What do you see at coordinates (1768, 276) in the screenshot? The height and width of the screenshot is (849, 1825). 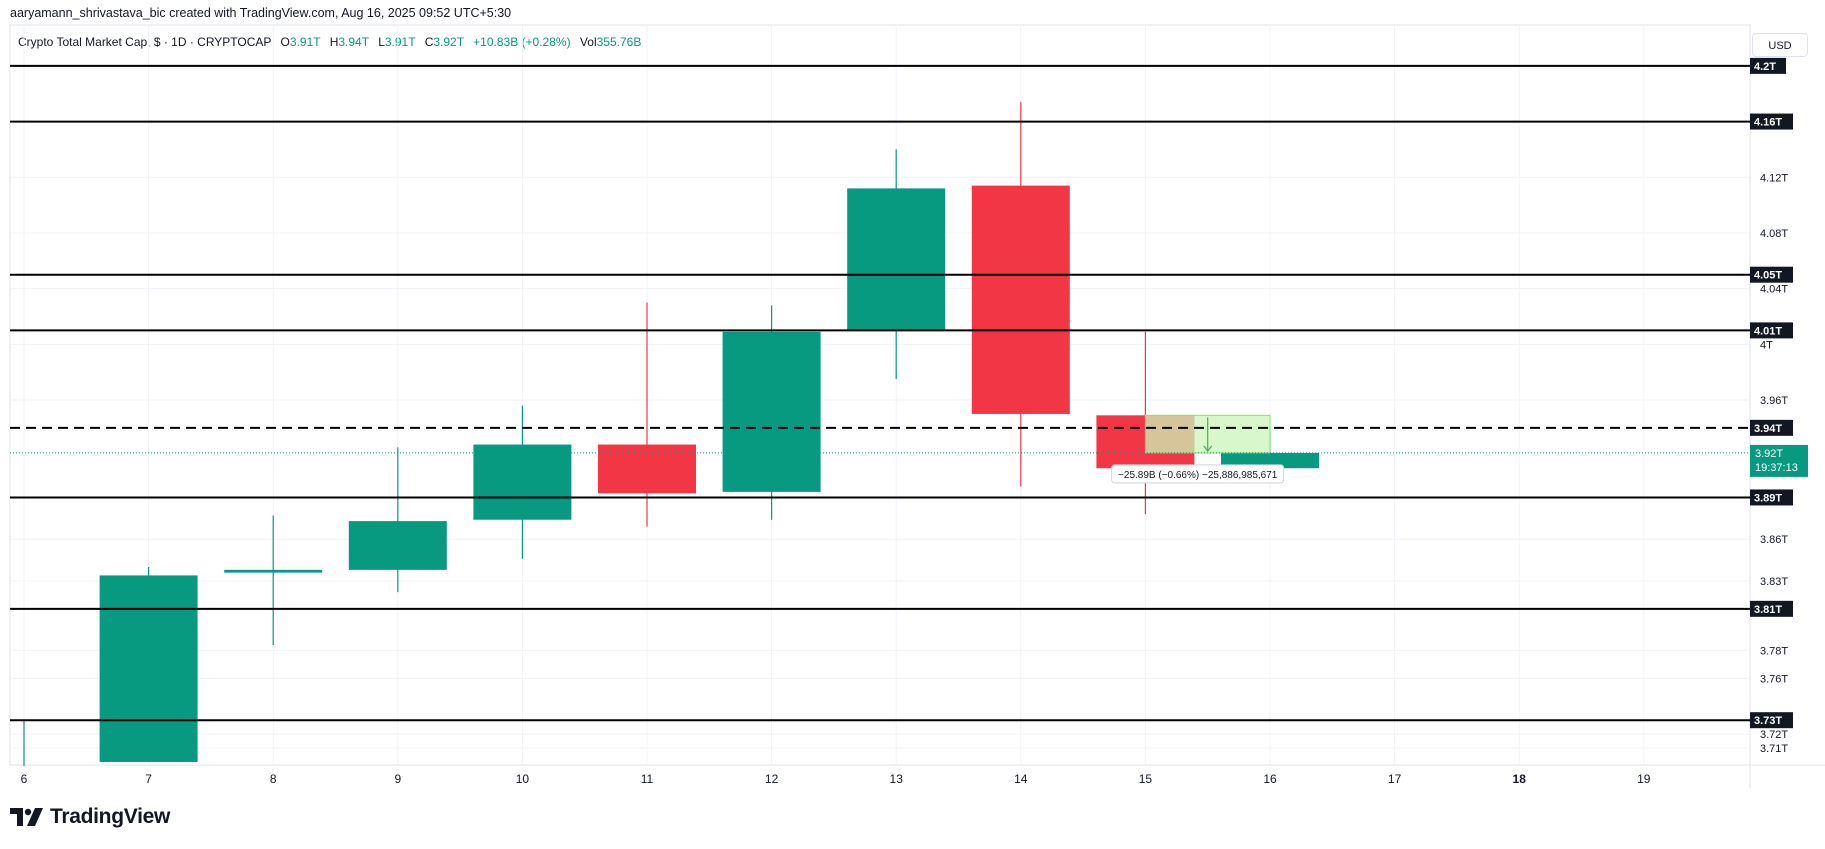 I see `level-label: 4.05T` at bounding box center [1768, 276].